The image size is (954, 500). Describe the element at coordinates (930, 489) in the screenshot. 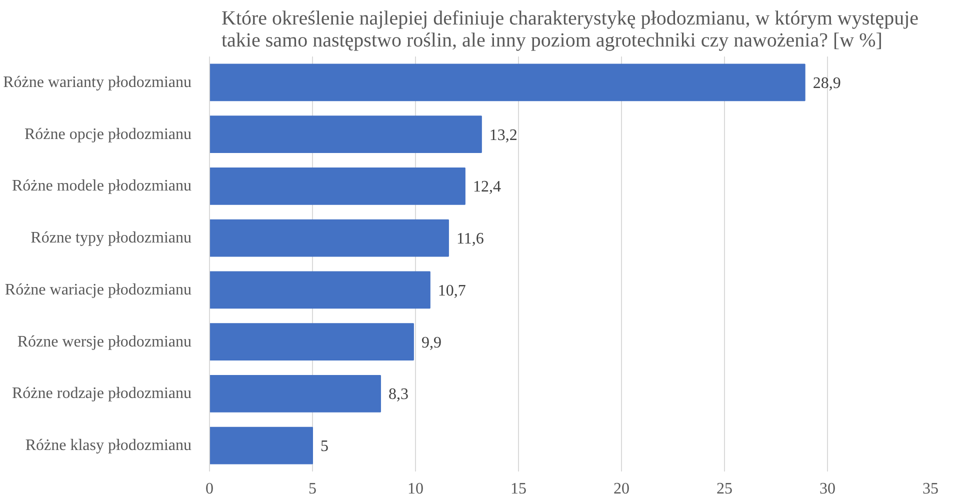

I see `x-tick-label: 35` at that location.